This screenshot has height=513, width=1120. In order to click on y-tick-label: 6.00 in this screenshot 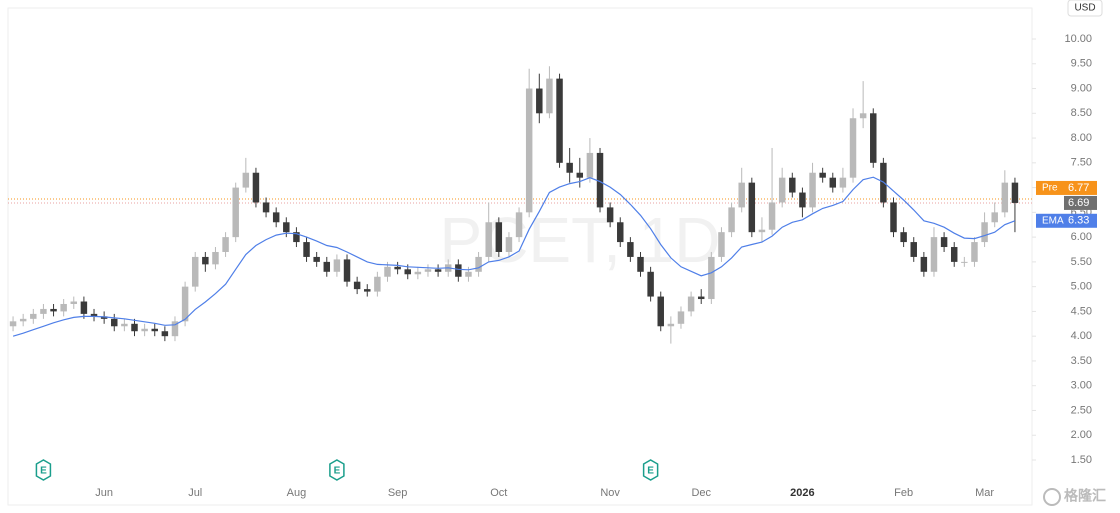, I will do `click(1081, 237)`.